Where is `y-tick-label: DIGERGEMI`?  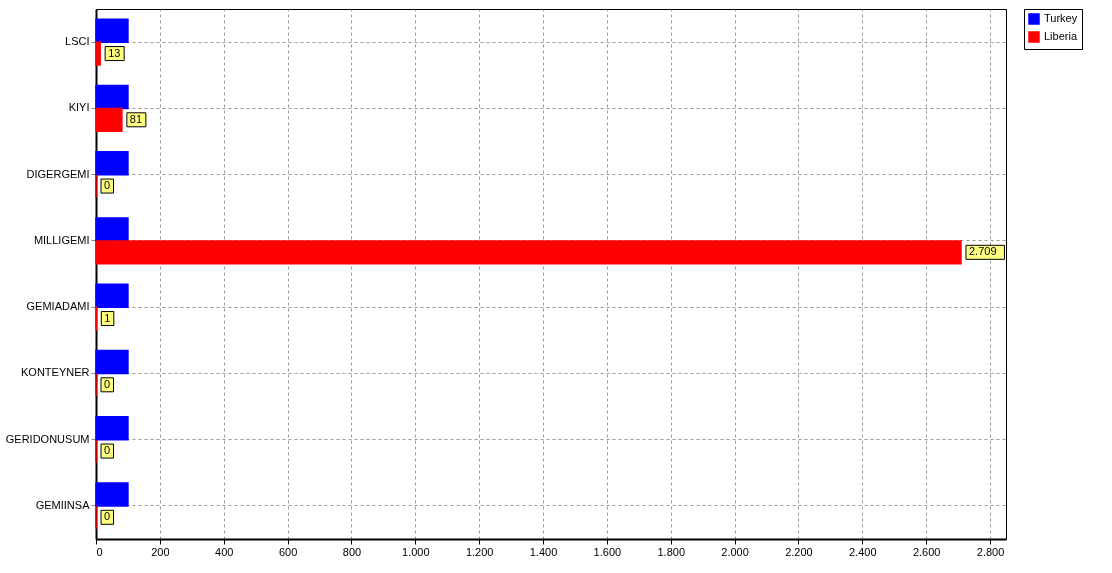 y-tick-label: DIGERGEMI is located at coordinates (58, 173).